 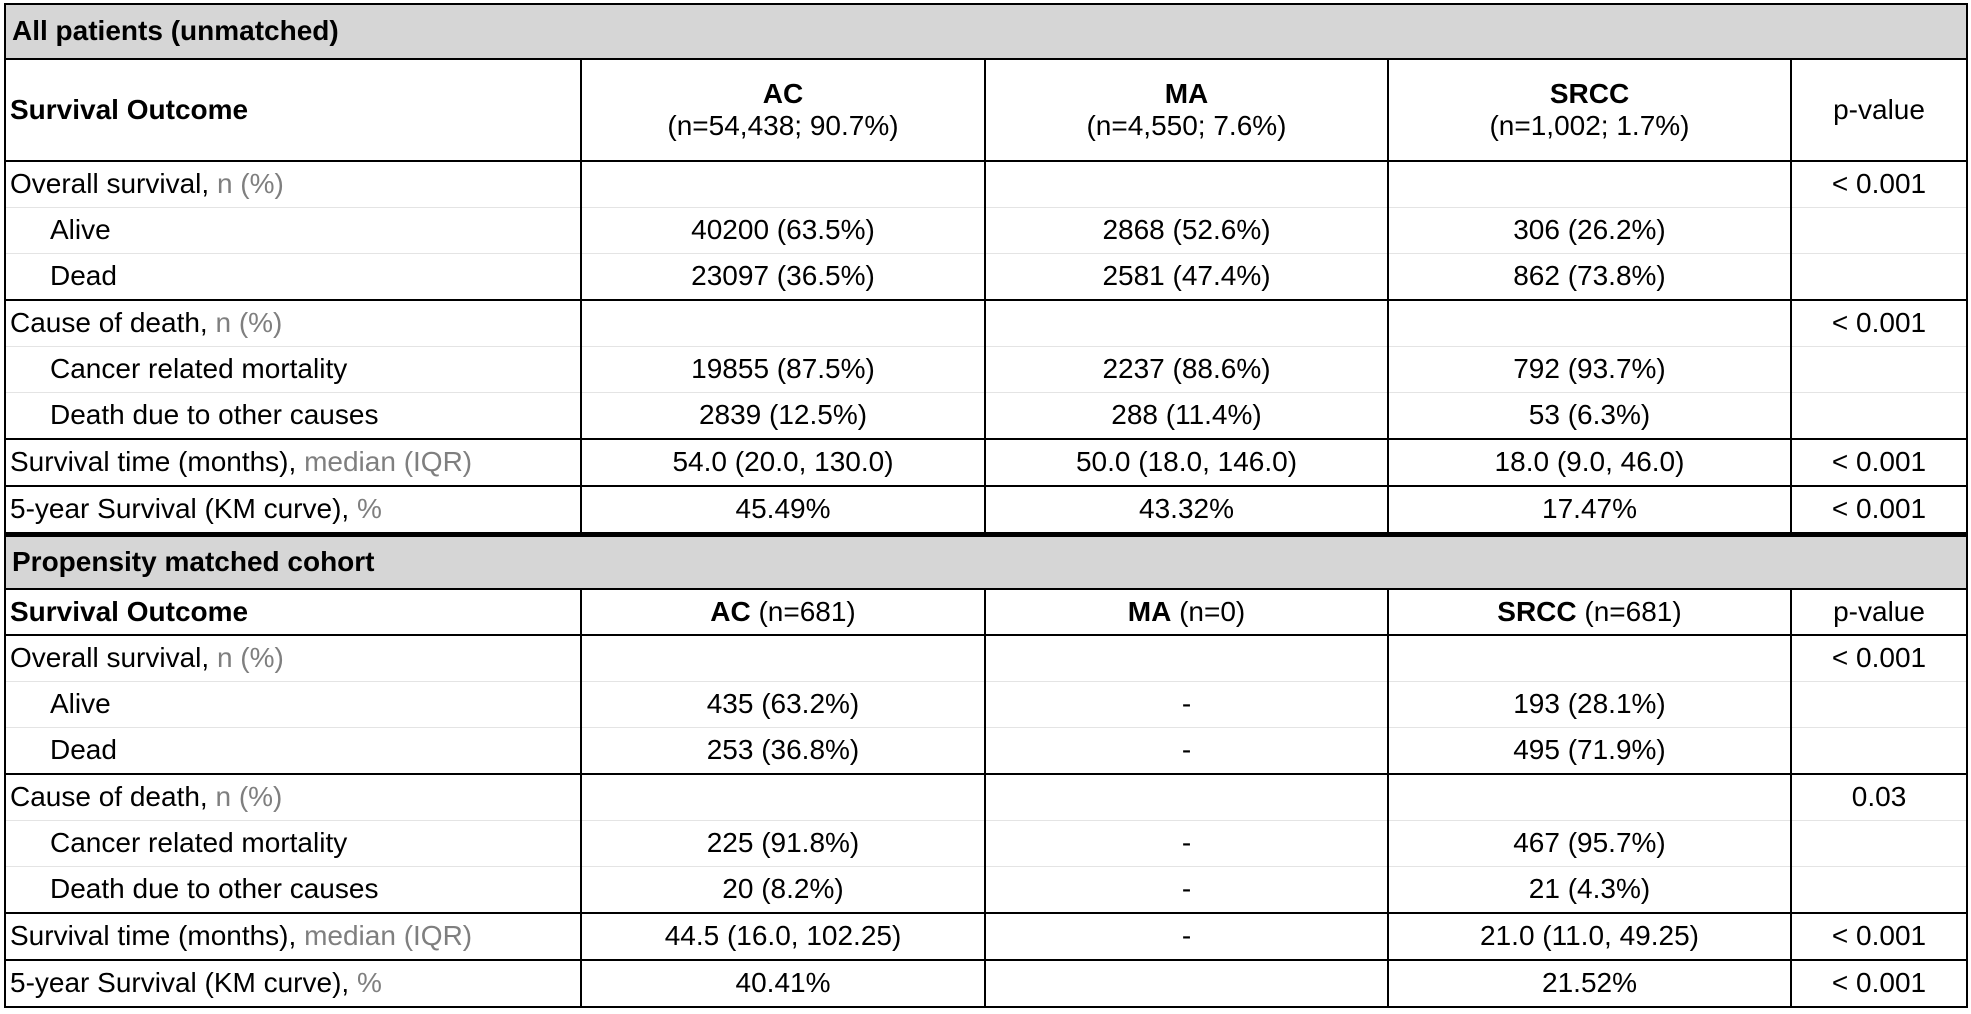 What do you see at coordinates (183, 983) in the screenshot?
I see `row-label-text: 5-year Survival (KM curve),` at bounding box center [183, 983].